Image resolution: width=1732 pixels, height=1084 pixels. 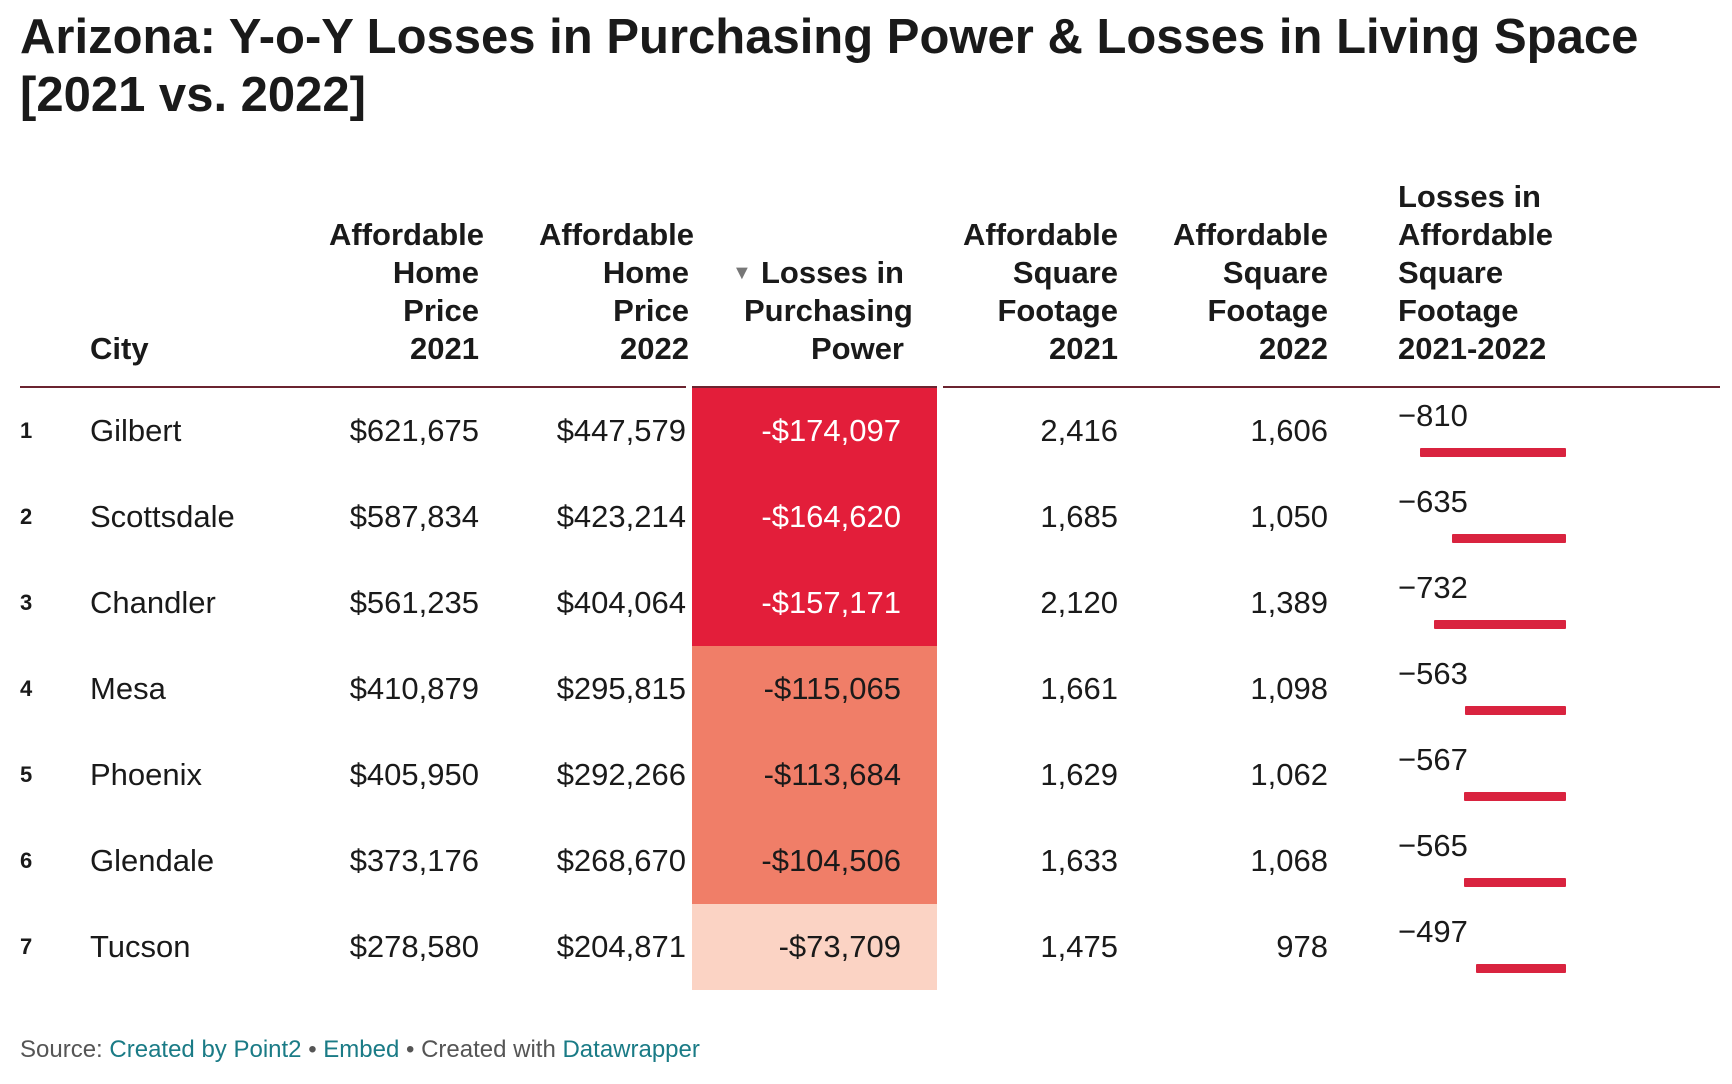 I want to click on loss-sqft-cell: −732, so click(x=1524, y=603).